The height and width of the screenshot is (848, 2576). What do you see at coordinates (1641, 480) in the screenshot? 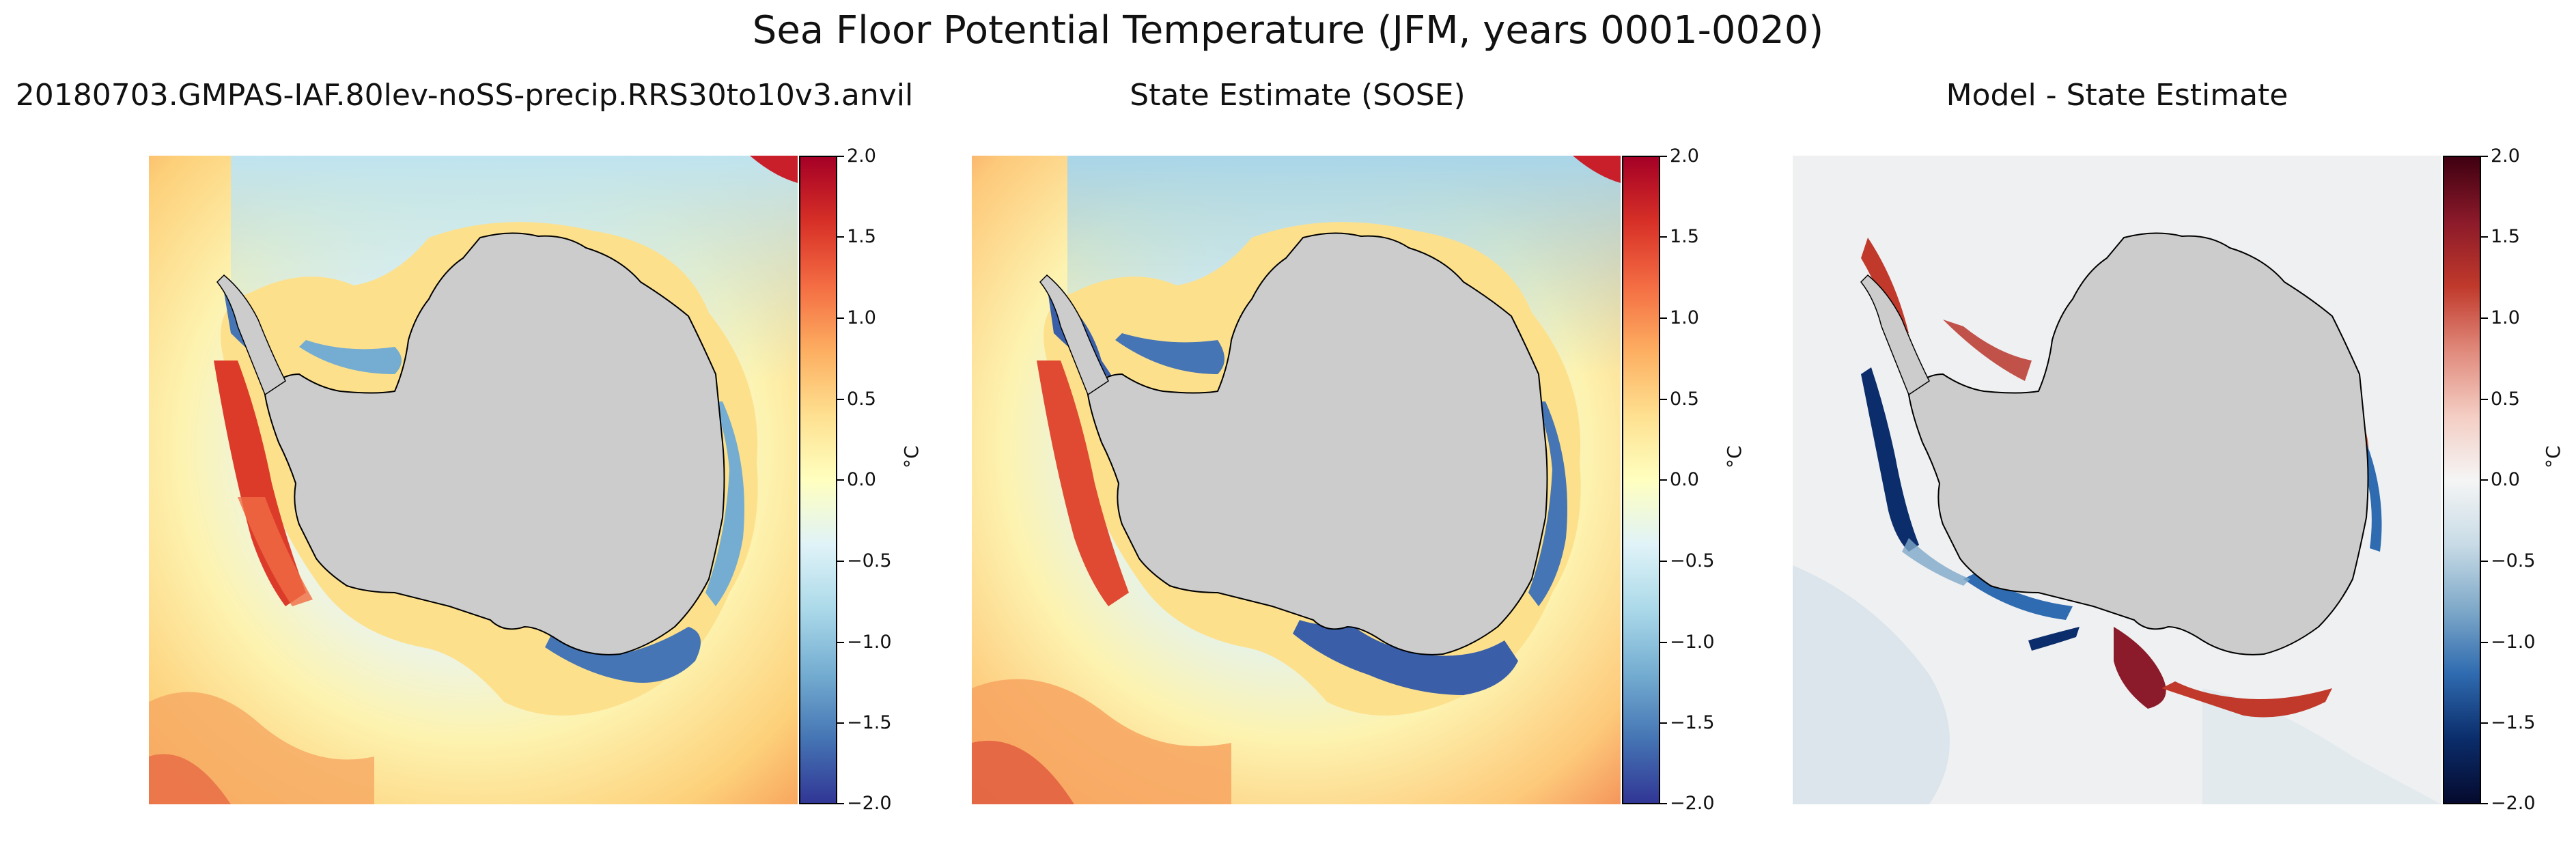
I see `colorbar-sose` at bounding box center [1641, 480].